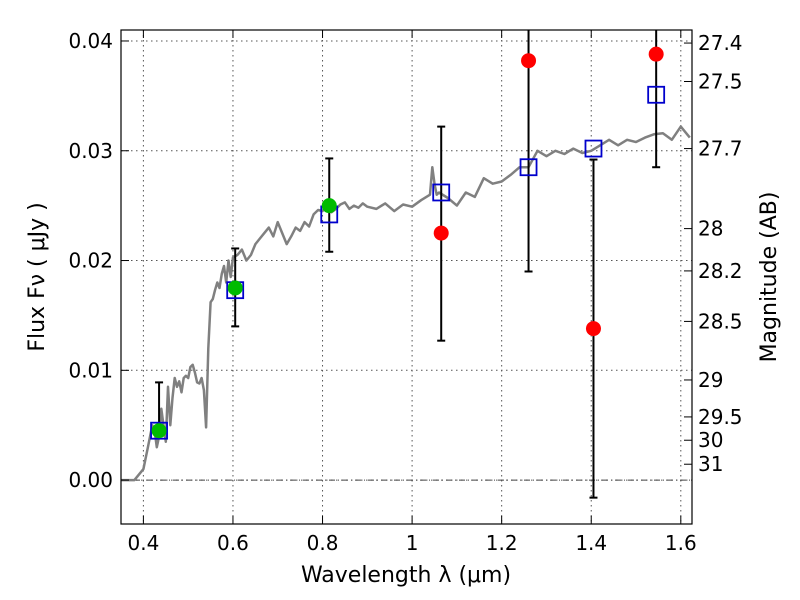  I want to click on mag-tick-label: 28.2, so click(720, 271).